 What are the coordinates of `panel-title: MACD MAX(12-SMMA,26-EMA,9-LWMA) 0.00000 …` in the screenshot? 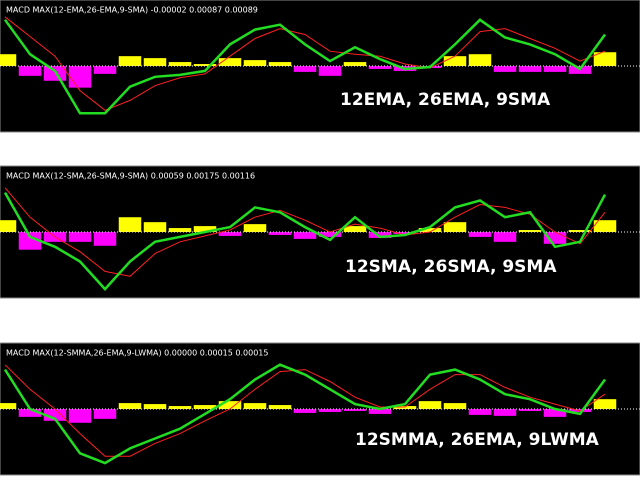 It's located at (137, 353).